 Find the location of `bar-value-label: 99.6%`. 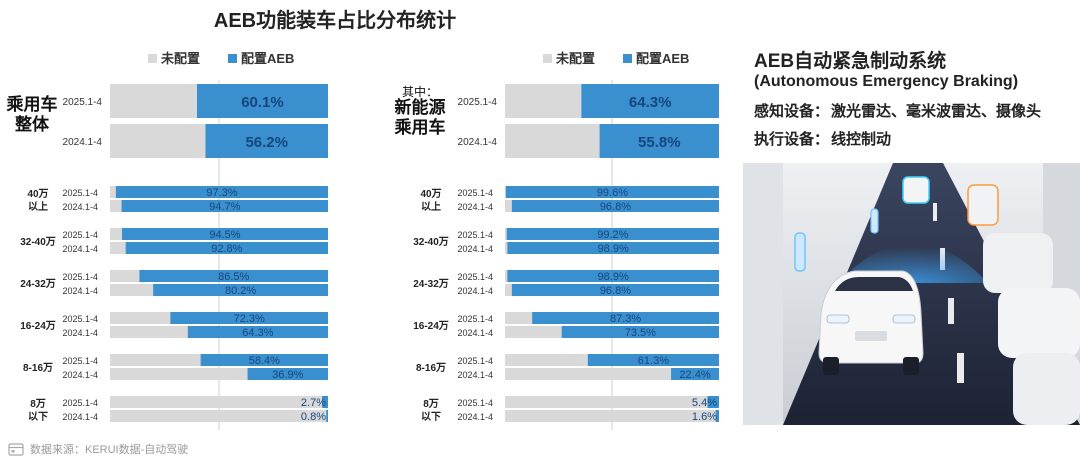

bar-value-label: 99.6% is located at coordinates (612, 193).